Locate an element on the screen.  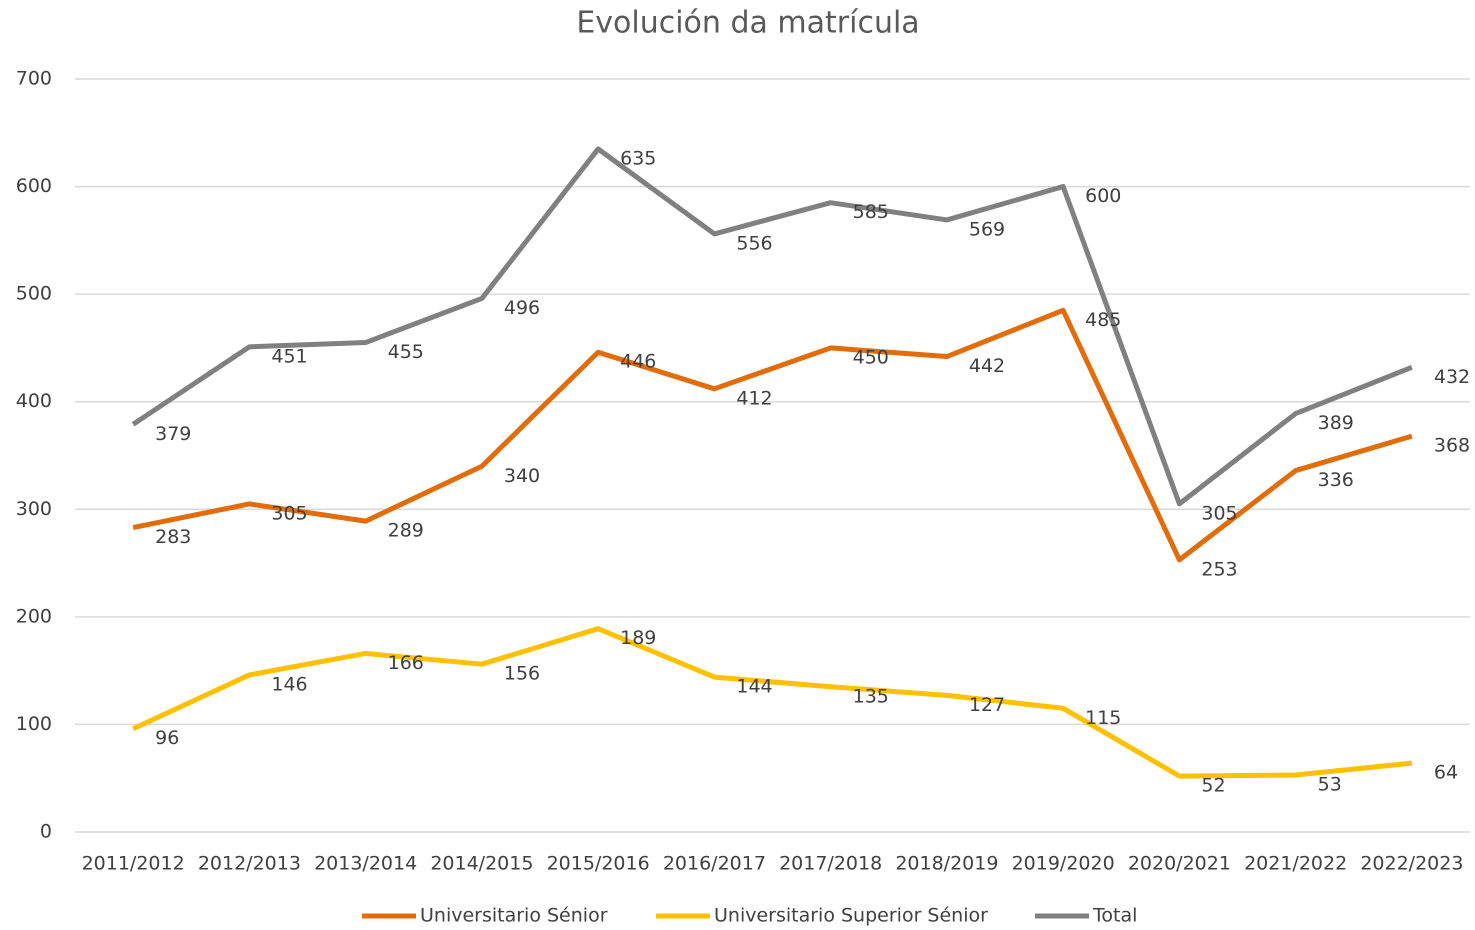
x-tick-label: 2013/2014 is located at coordinates (365, 864).